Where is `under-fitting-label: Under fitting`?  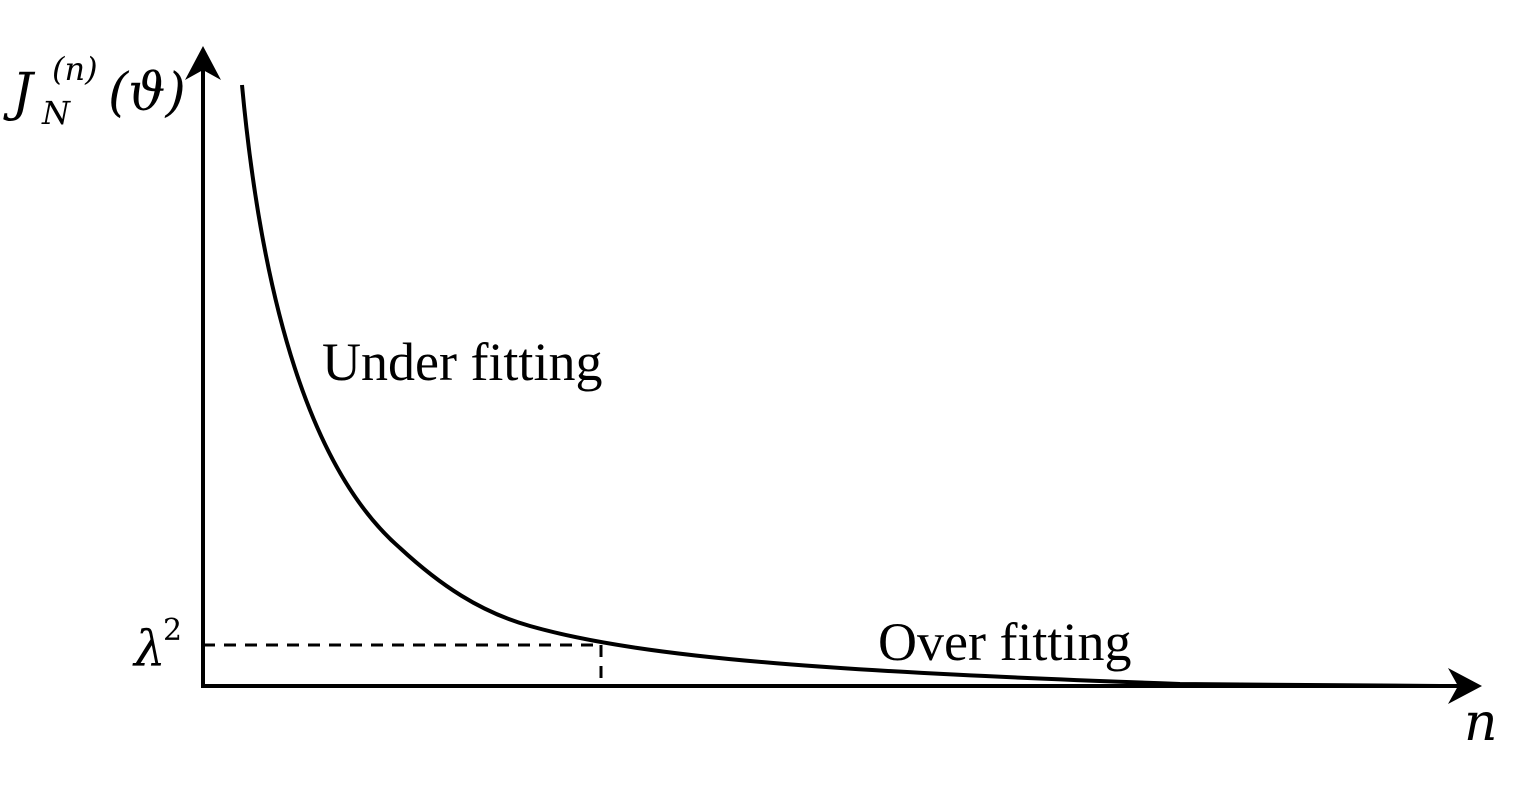
under-fitting-label: Under fitting is located at coordinates (462, 362).